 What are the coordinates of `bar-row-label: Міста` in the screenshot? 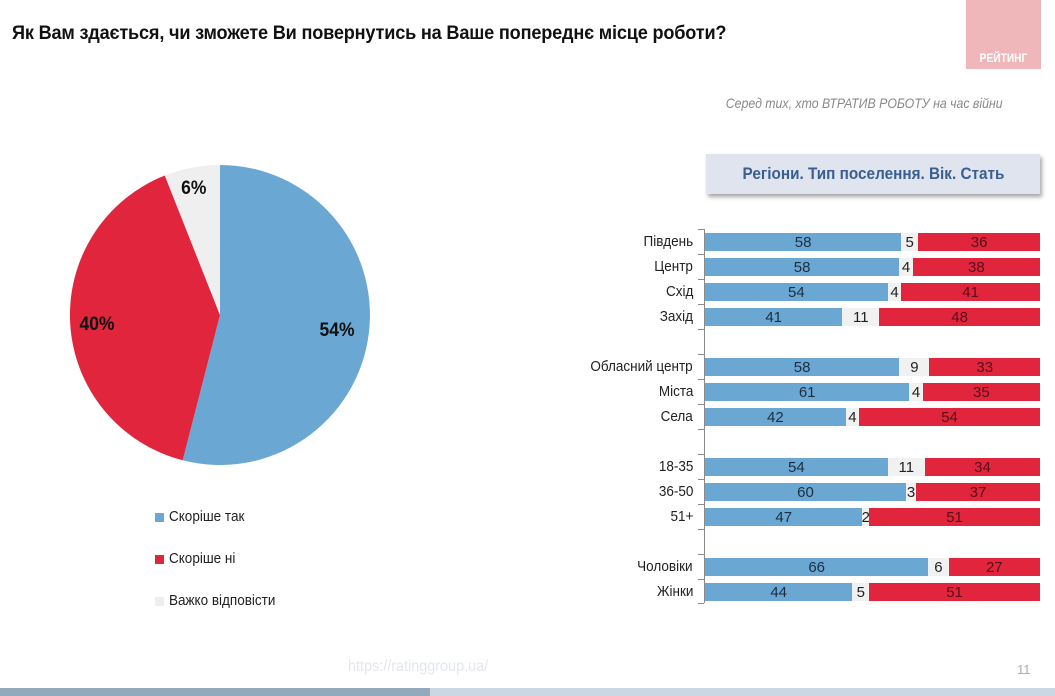 It's located at (675, 391).